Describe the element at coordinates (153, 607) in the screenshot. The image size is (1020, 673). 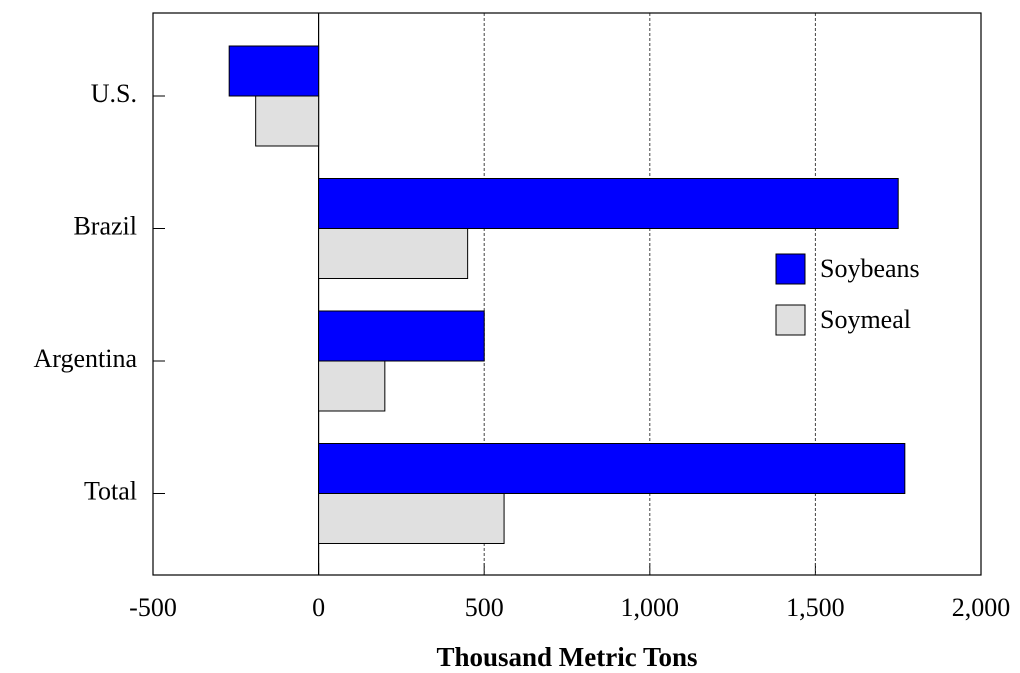
I see `x-tick-label: -500` at that location.